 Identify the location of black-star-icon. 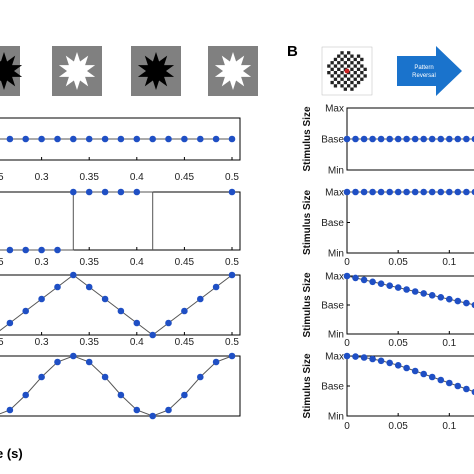
(11, 71).